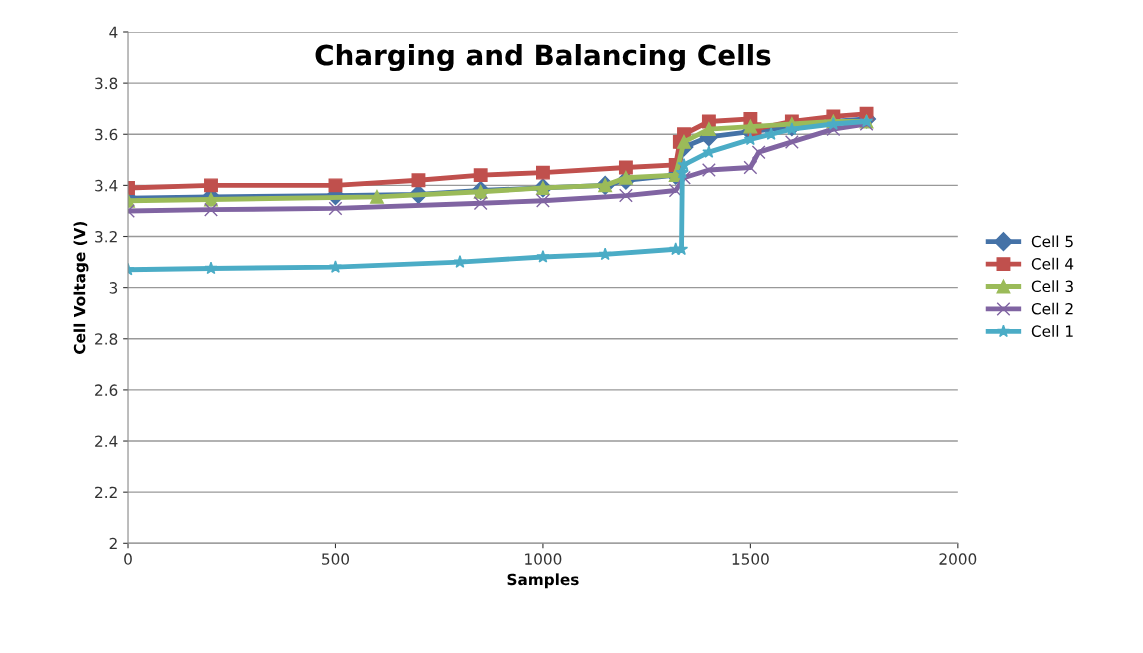 Image resolution: width=1143 pixels, height=653 pixels. I want to click on x-tick-label: 2000, so click(958, 559).